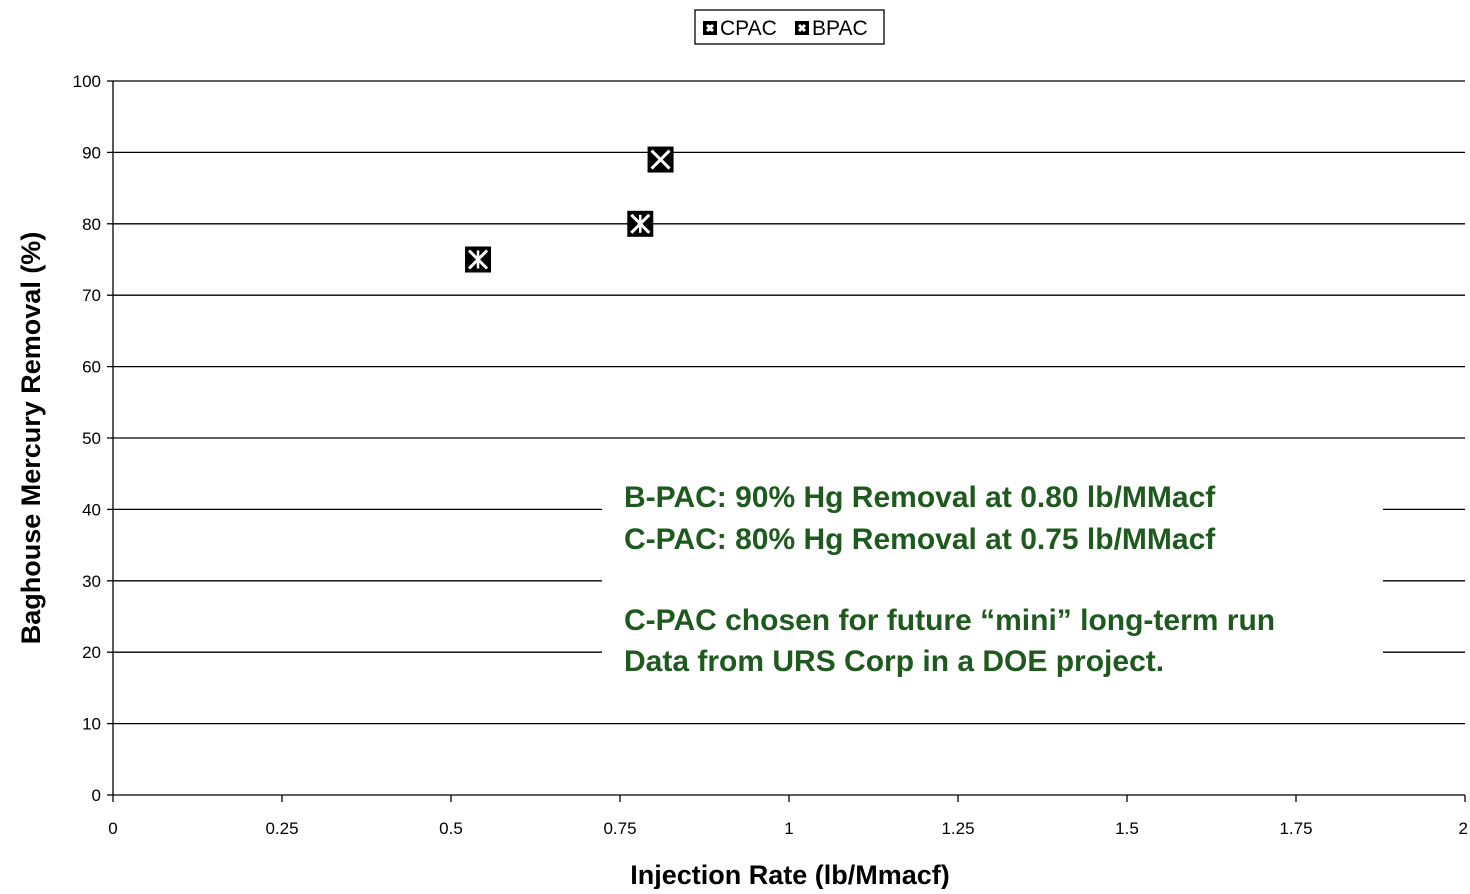  I want to click on x-tick-label: 1.25, so click(957, 828).